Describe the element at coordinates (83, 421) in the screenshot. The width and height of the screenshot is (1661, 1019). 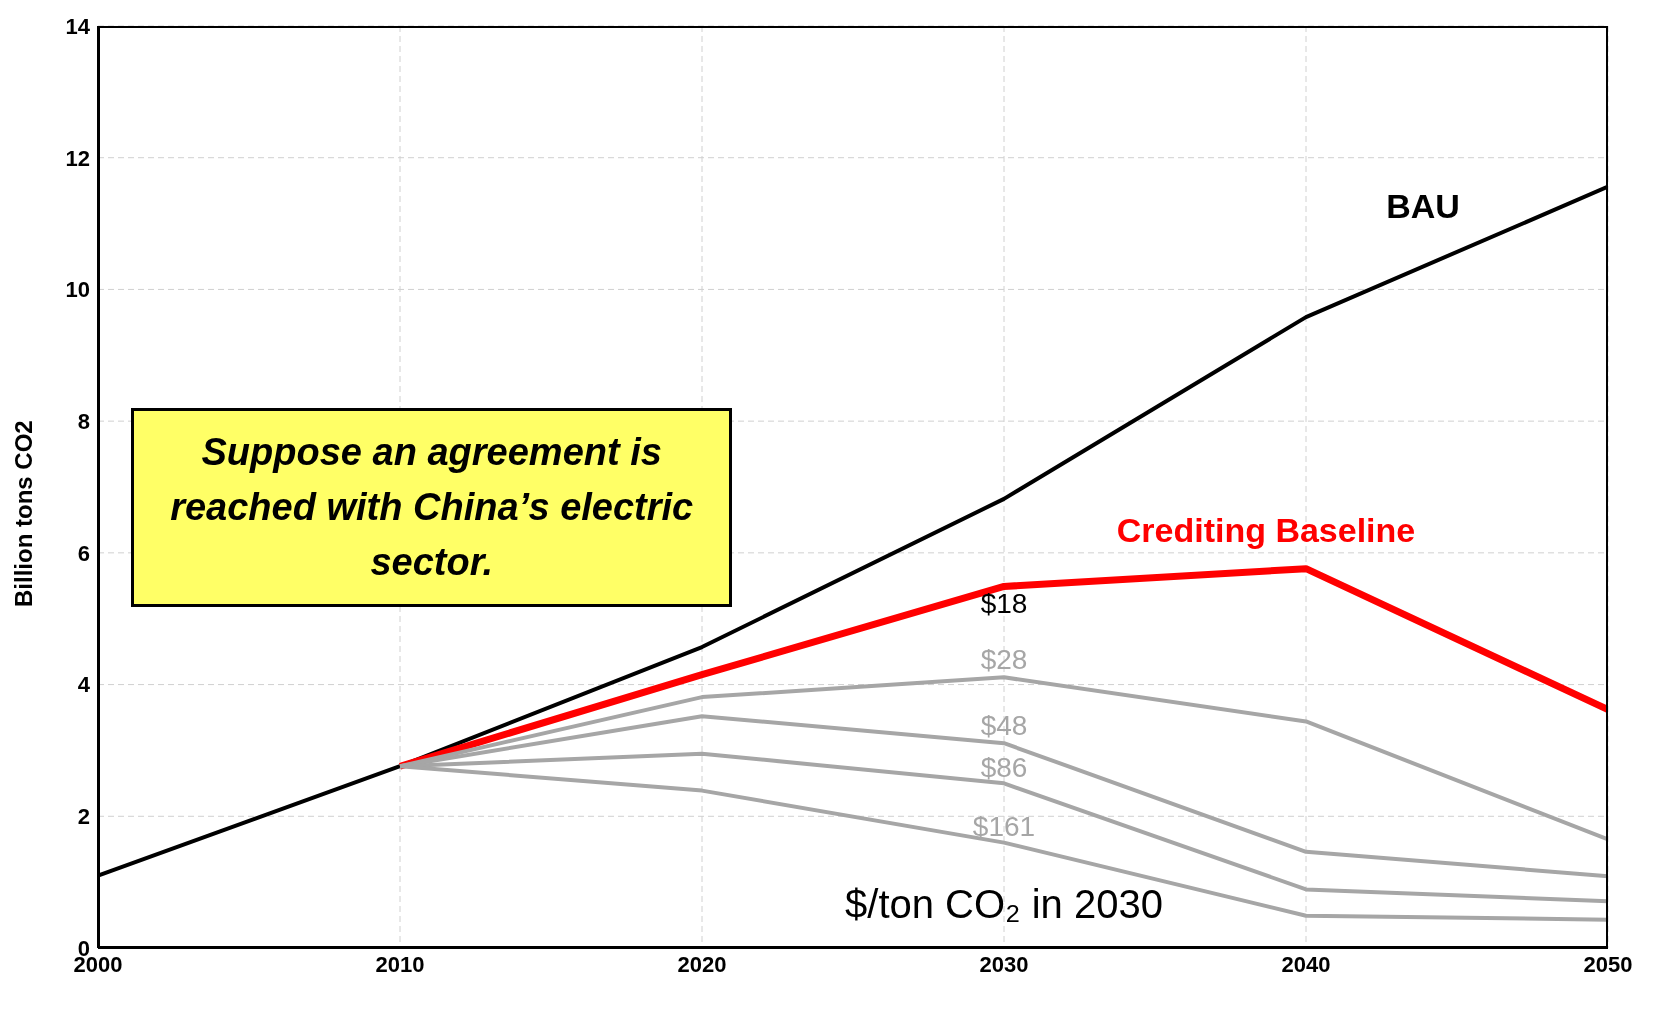
I see `y-tick-label: 8` at that location.